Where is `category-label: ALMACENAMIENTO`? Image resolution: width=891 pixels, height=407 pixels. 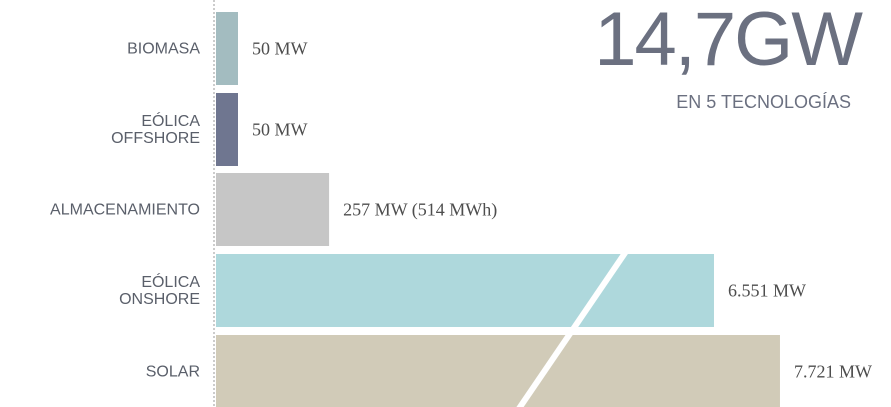
category-label: ALMACENAMIENTO is located at coordinates (125, 209).